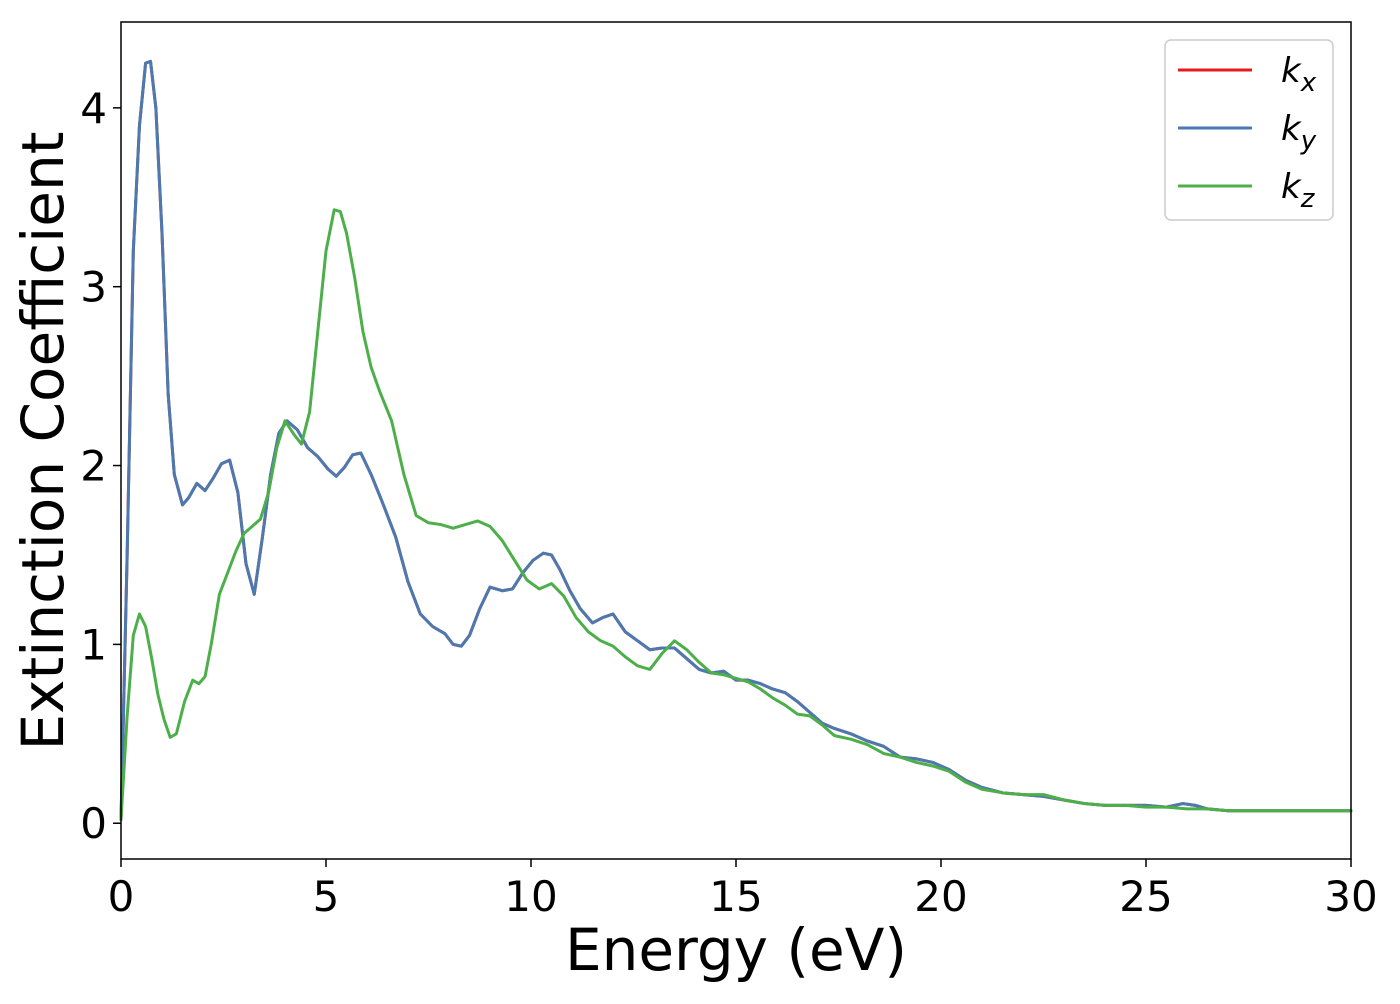 Image resolution: width=1400 pixels, height=1004 pixels. I want to click on legend-box, so click(1249, 130).